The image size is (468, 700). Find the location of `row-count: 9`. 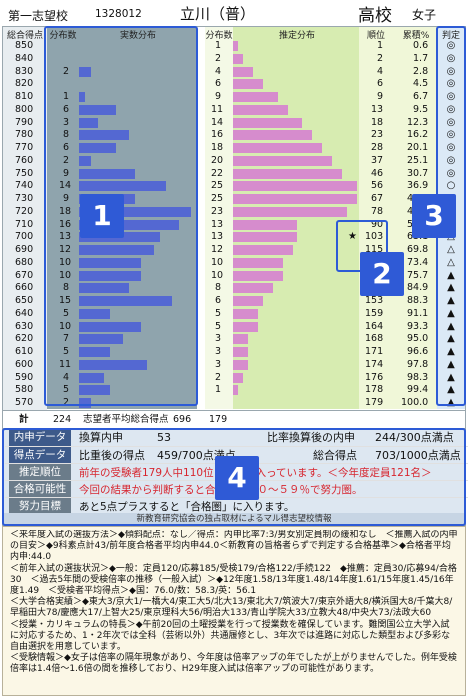

row-count: 9 is located at coordinates (66, 198).